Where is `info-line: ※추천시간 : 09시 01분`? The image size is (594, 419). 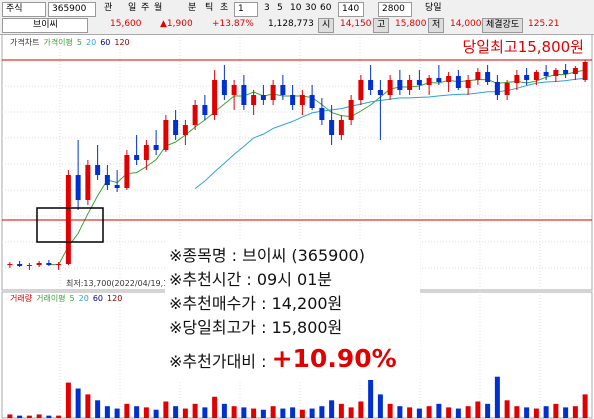
info-line: ※추천시간 : 09시 01분 is located at coordinates (251, 279).